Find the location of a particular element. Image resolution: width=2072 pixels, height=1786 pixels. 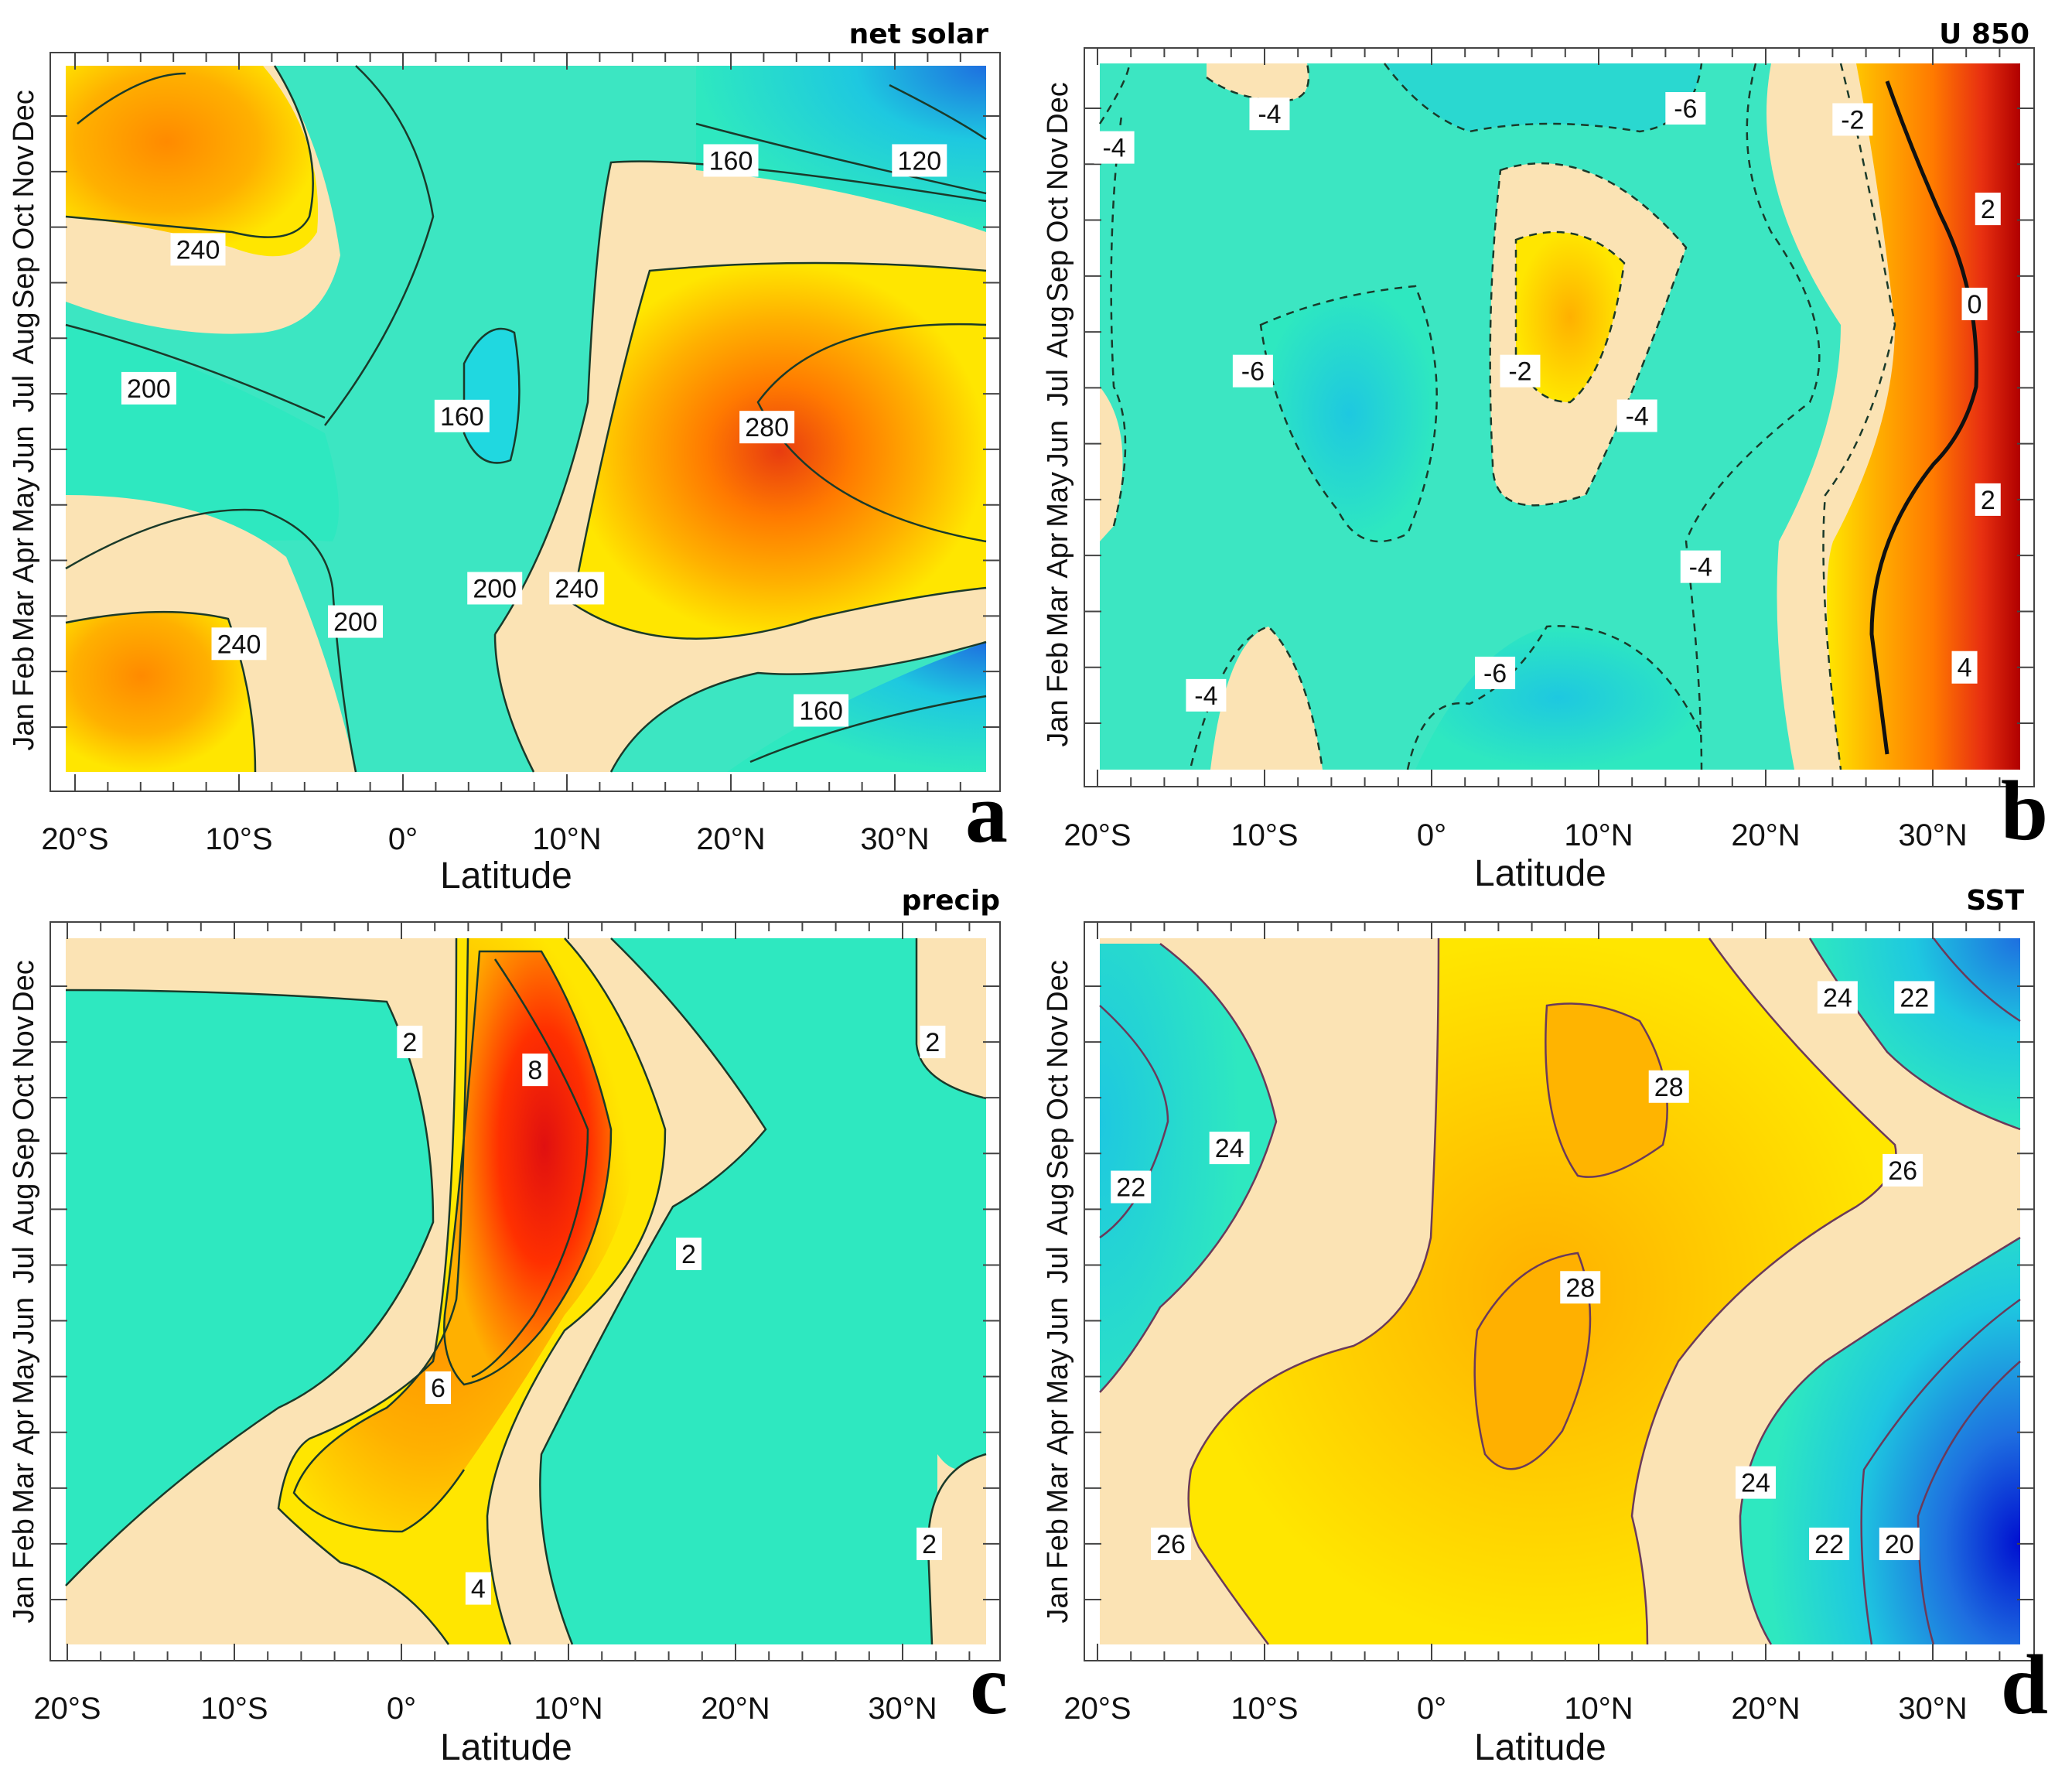

contour-label-text: 6 is located at coordinates (438, 1389).